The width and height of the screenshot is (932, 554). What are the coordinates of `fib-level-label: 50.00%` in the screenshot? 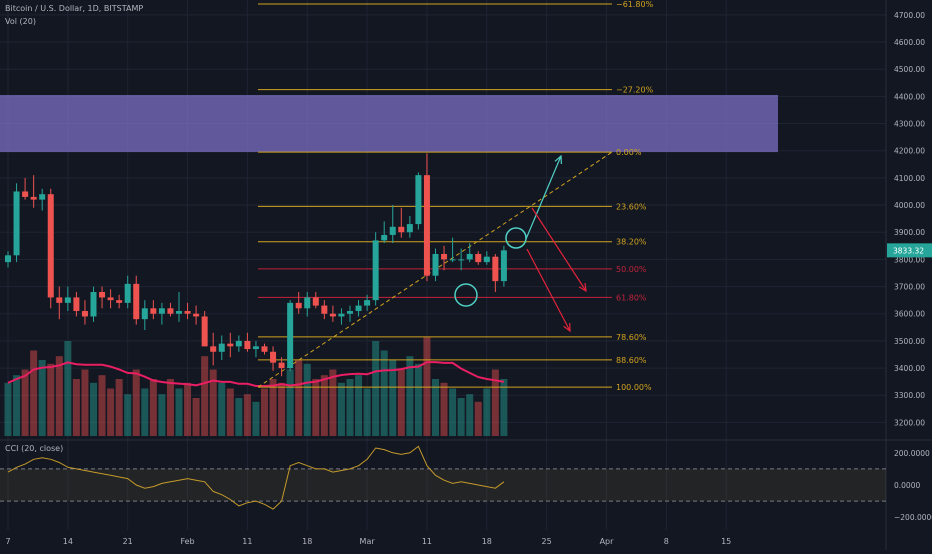 It's located at (631, 269).